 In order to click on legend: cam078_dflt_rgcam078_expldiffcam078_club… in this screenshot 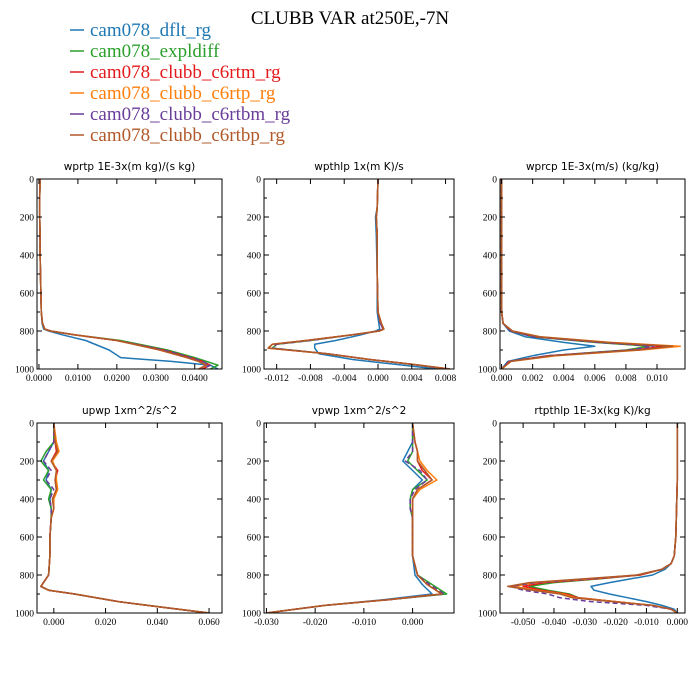, I will do `click(180, 83)`.